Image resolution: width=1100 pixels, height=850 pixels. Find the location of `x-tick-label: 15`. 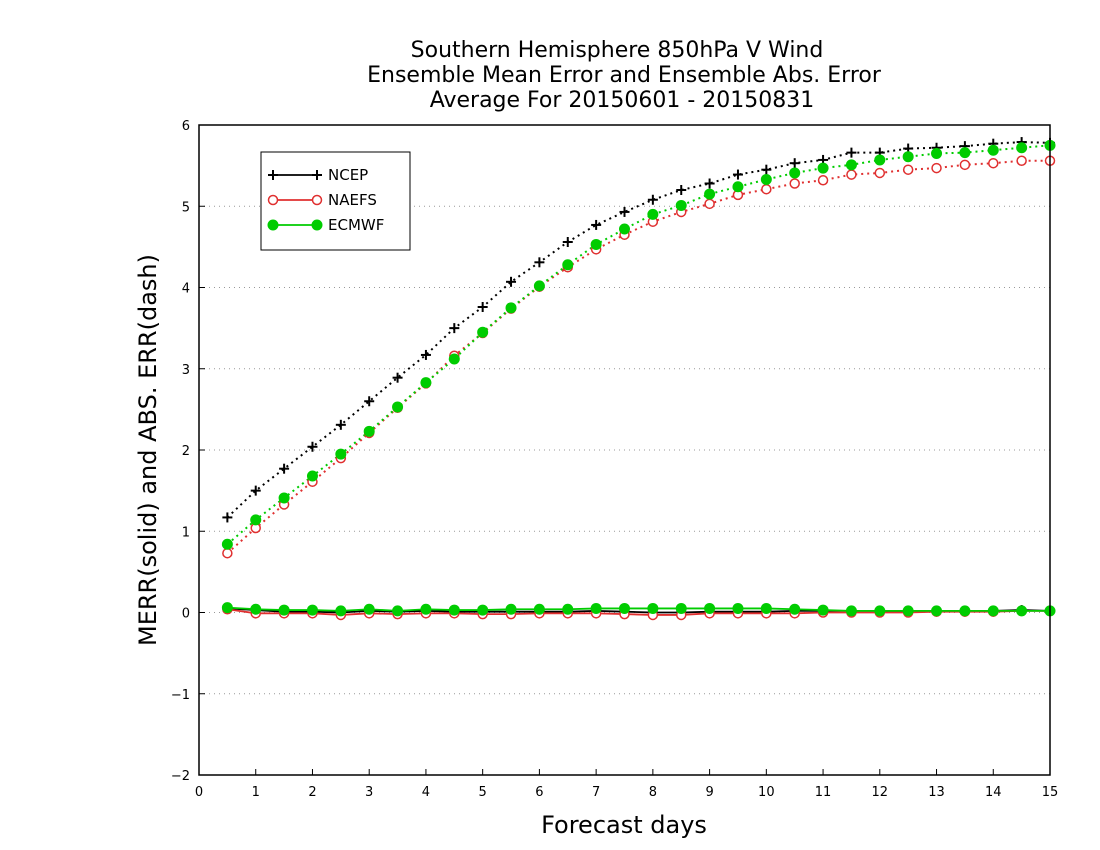

x-tick-label: 15 is located at coordinates (1050, 792).